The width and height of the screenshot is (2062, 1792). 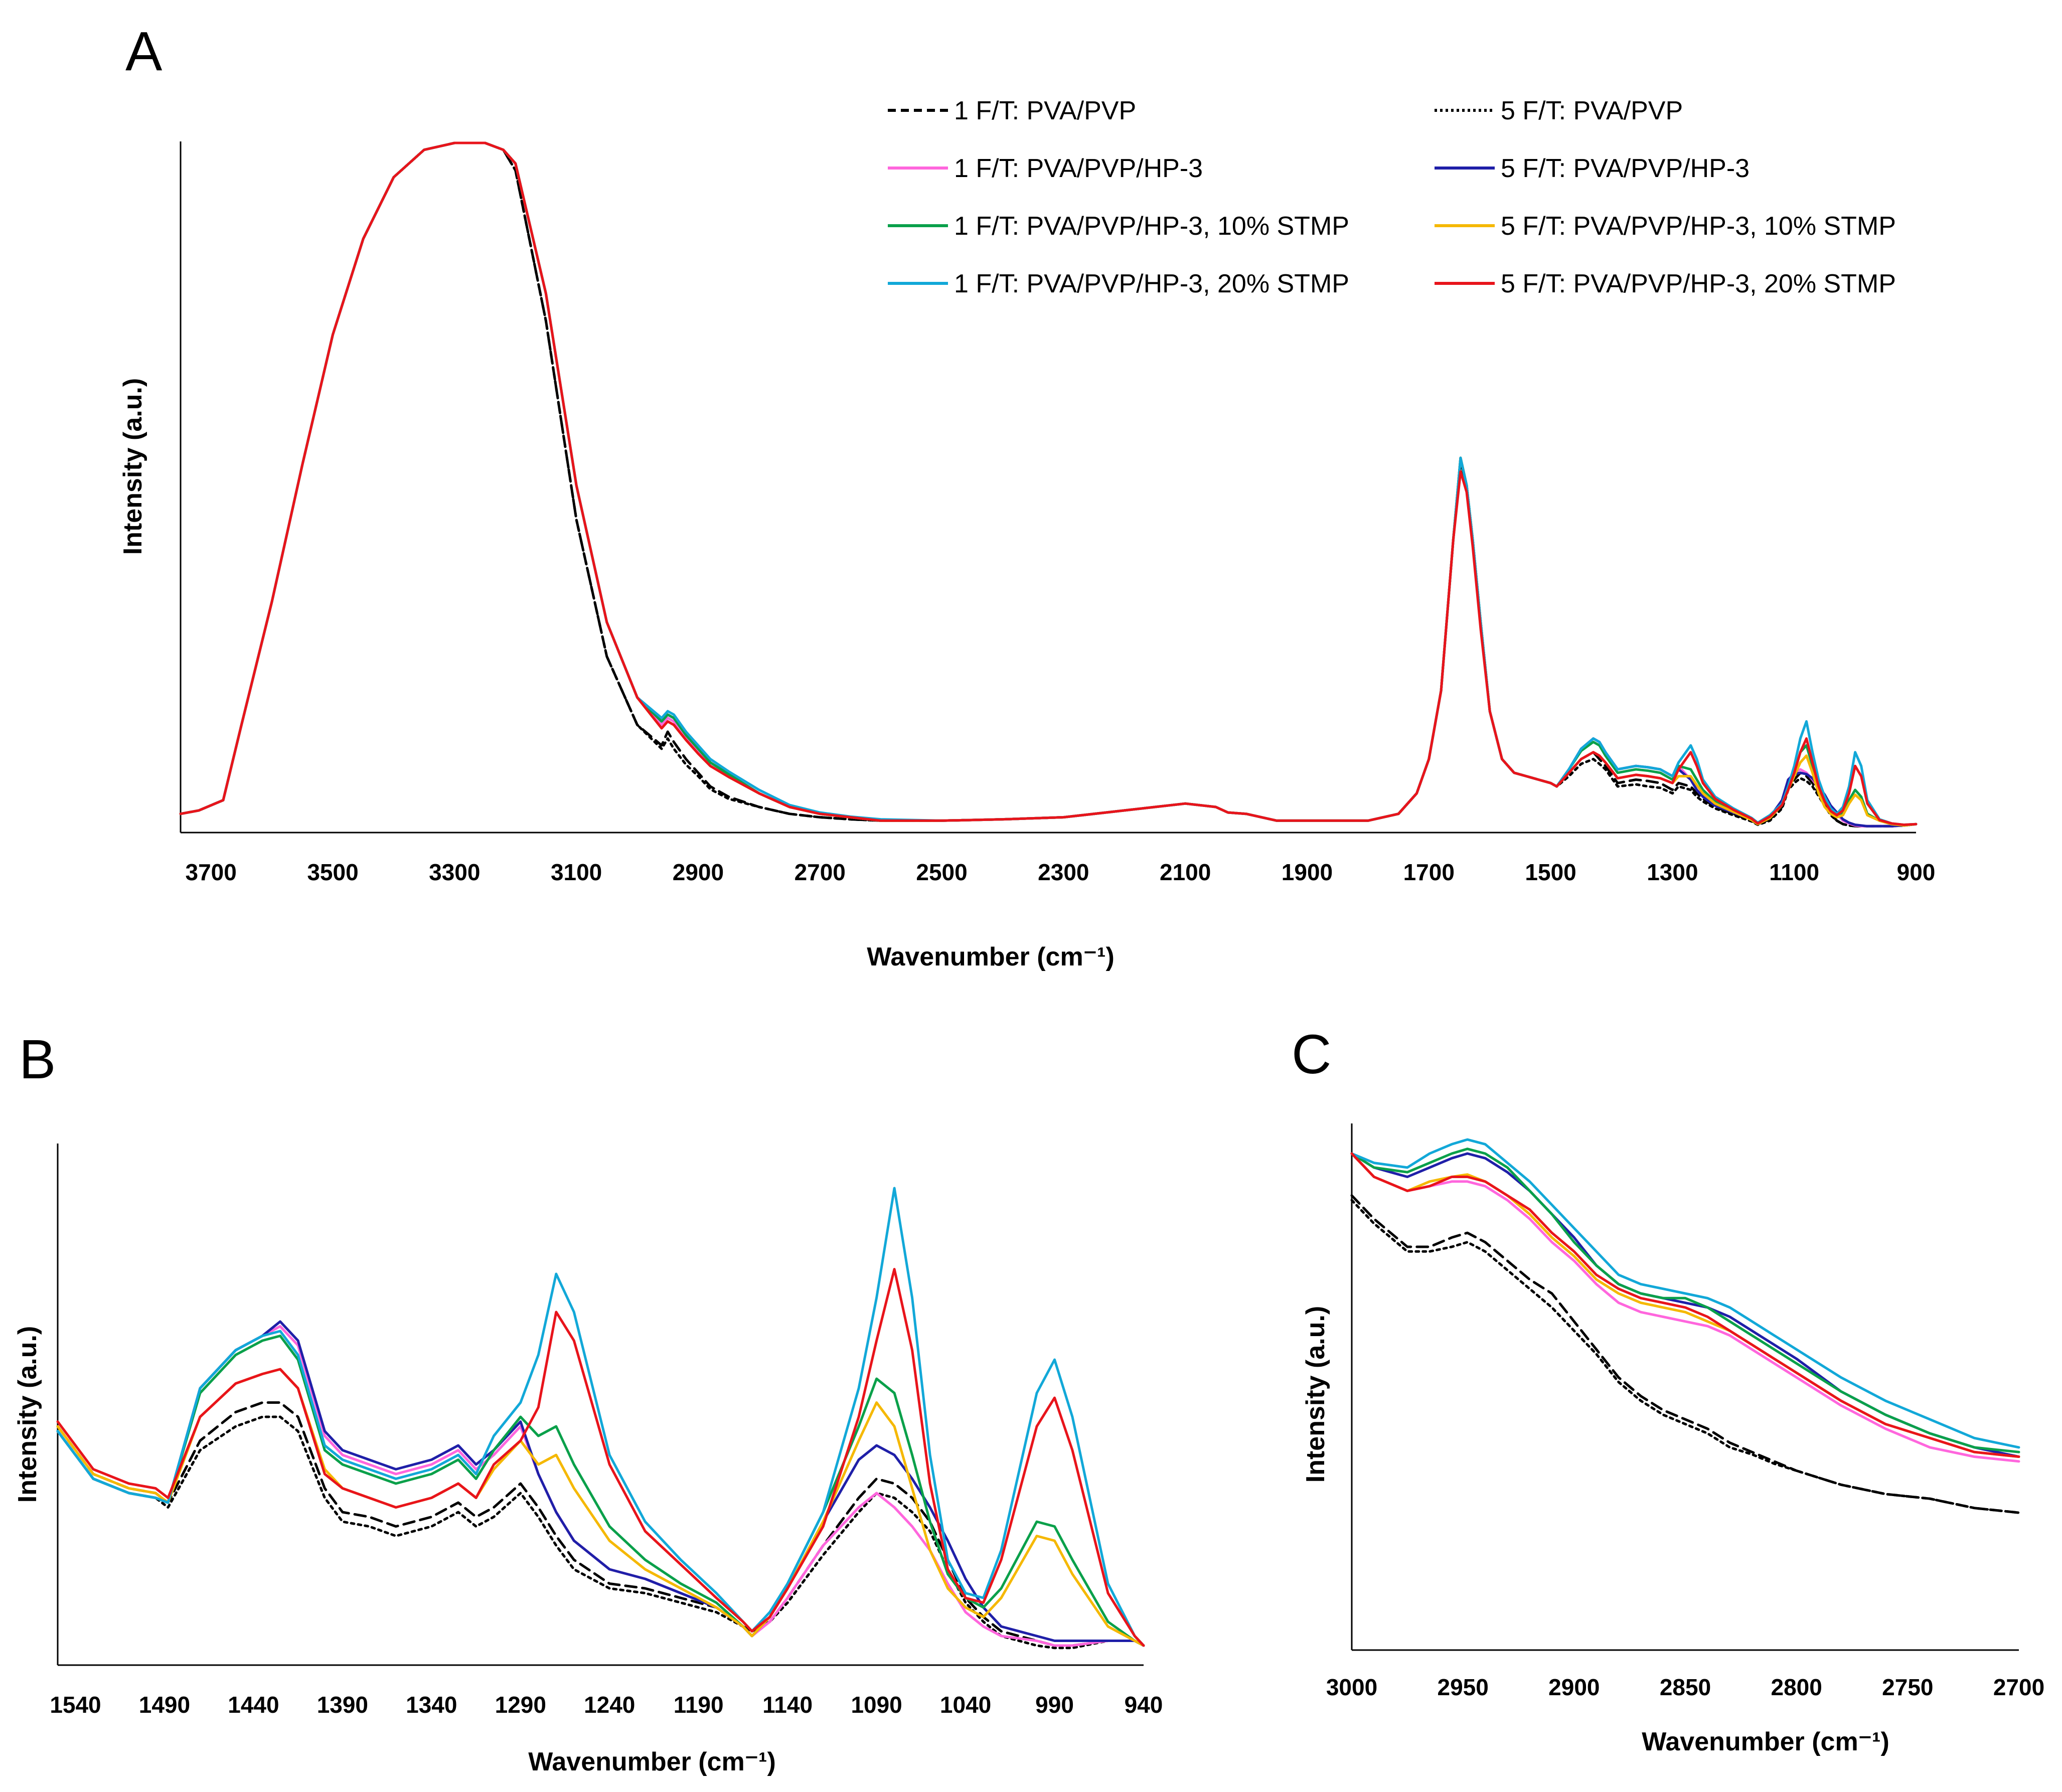 I want to click on panel-c-plot-area, so click(x=1685, y=1326).